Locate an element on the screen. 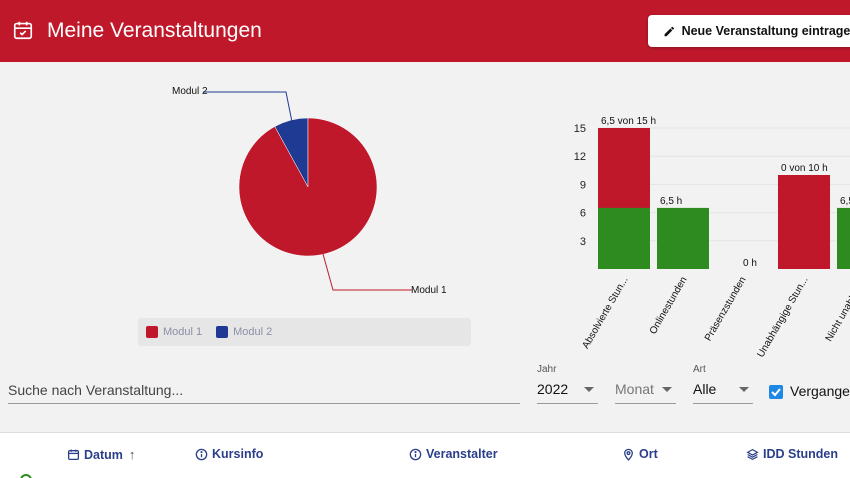 The height and width of the screenshot is (478, 850). calendar-check-icon is located at coordinates (23, 30).